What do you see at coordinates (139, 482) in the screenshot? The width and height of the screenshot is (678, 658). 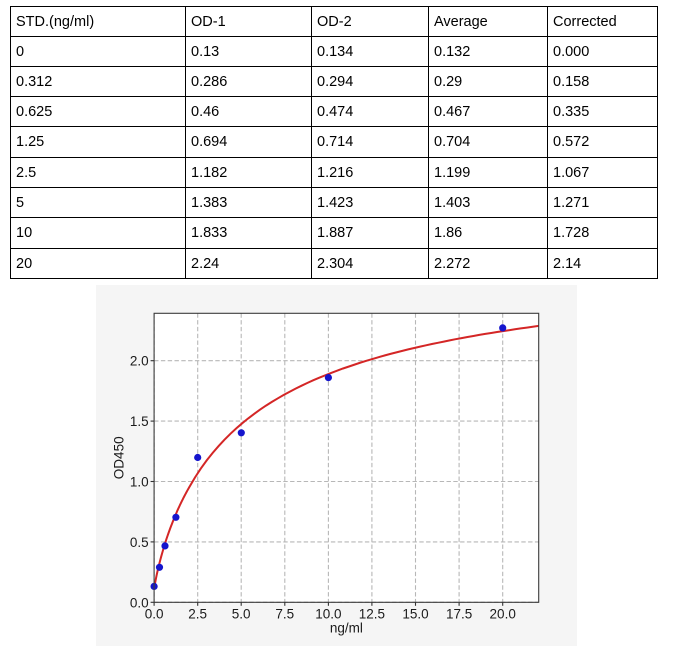 I see `svg-text: 1.0` at bounding box center [139, 482].